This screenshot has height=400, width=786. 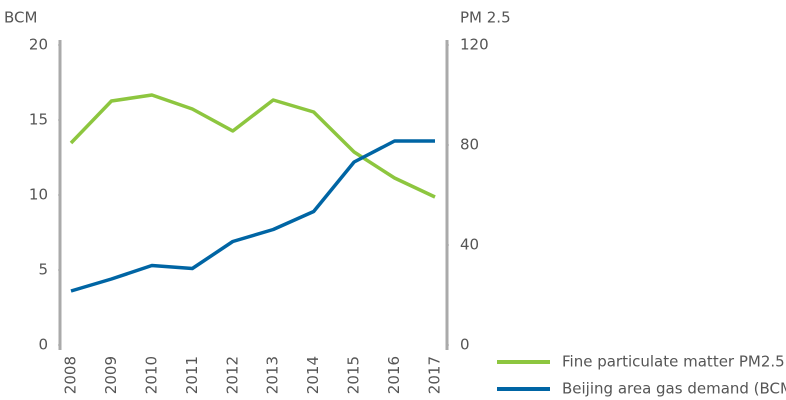 I want to click on y-axis-title: BCM, so click(x=20, y=18).